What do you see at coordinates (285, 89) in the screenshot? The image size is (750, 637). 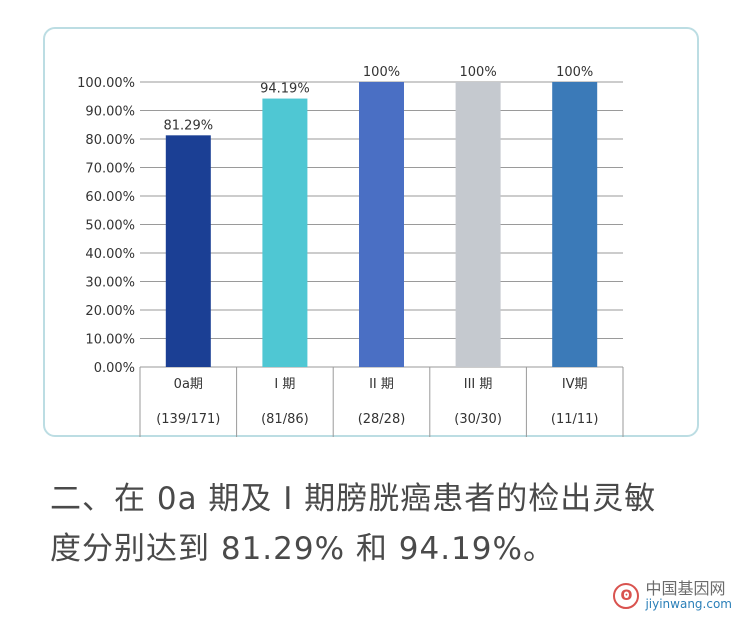 I see `data-label: 94.19%` at bounding box center [285, 89].